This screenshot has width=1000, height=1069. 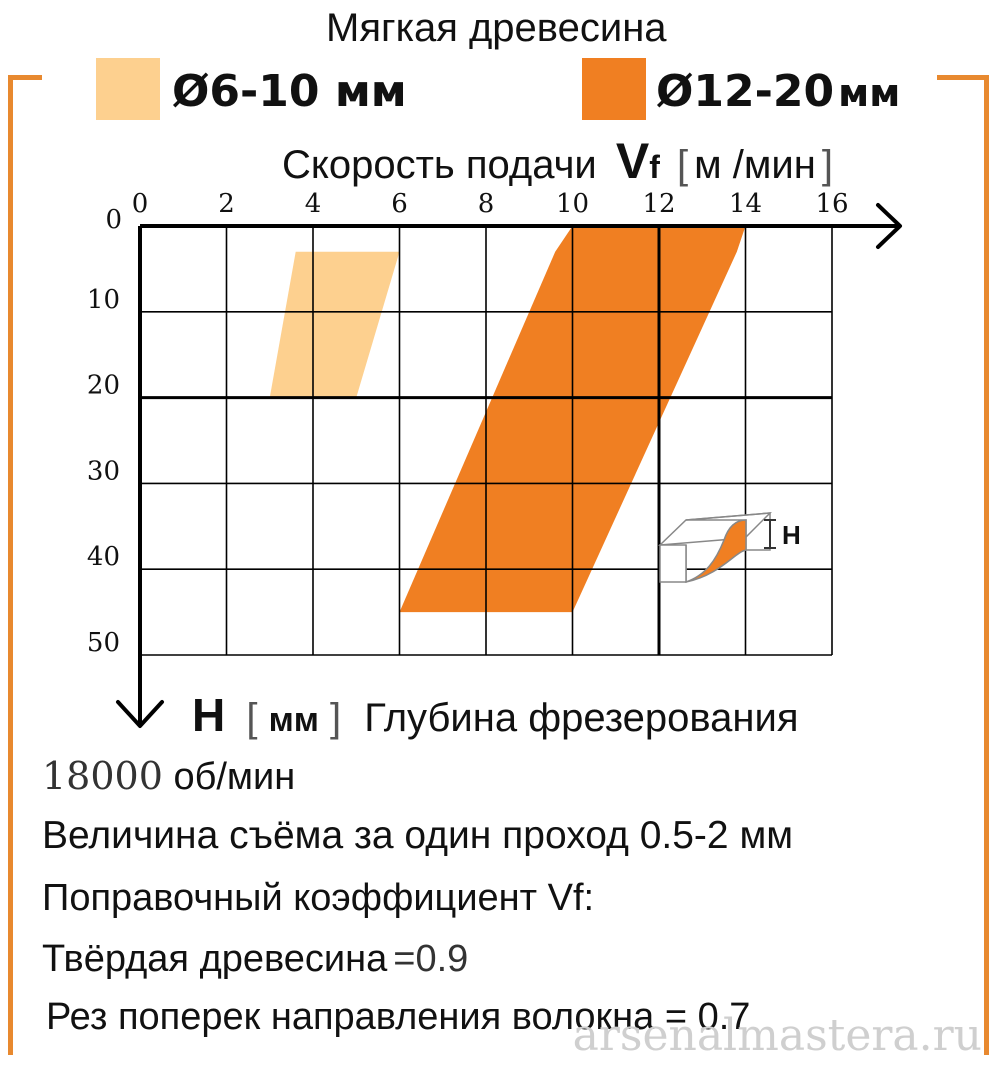 I want to click on y-axis-unit-open: [, so click(x=252, y=718).